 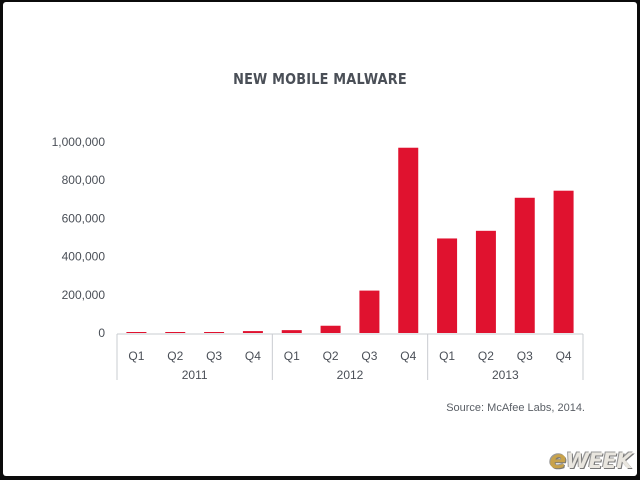 What do you see at coordinates (557, 459) in the screenshot?
I see `logo-mark: e` at bounding box center [557, 459].